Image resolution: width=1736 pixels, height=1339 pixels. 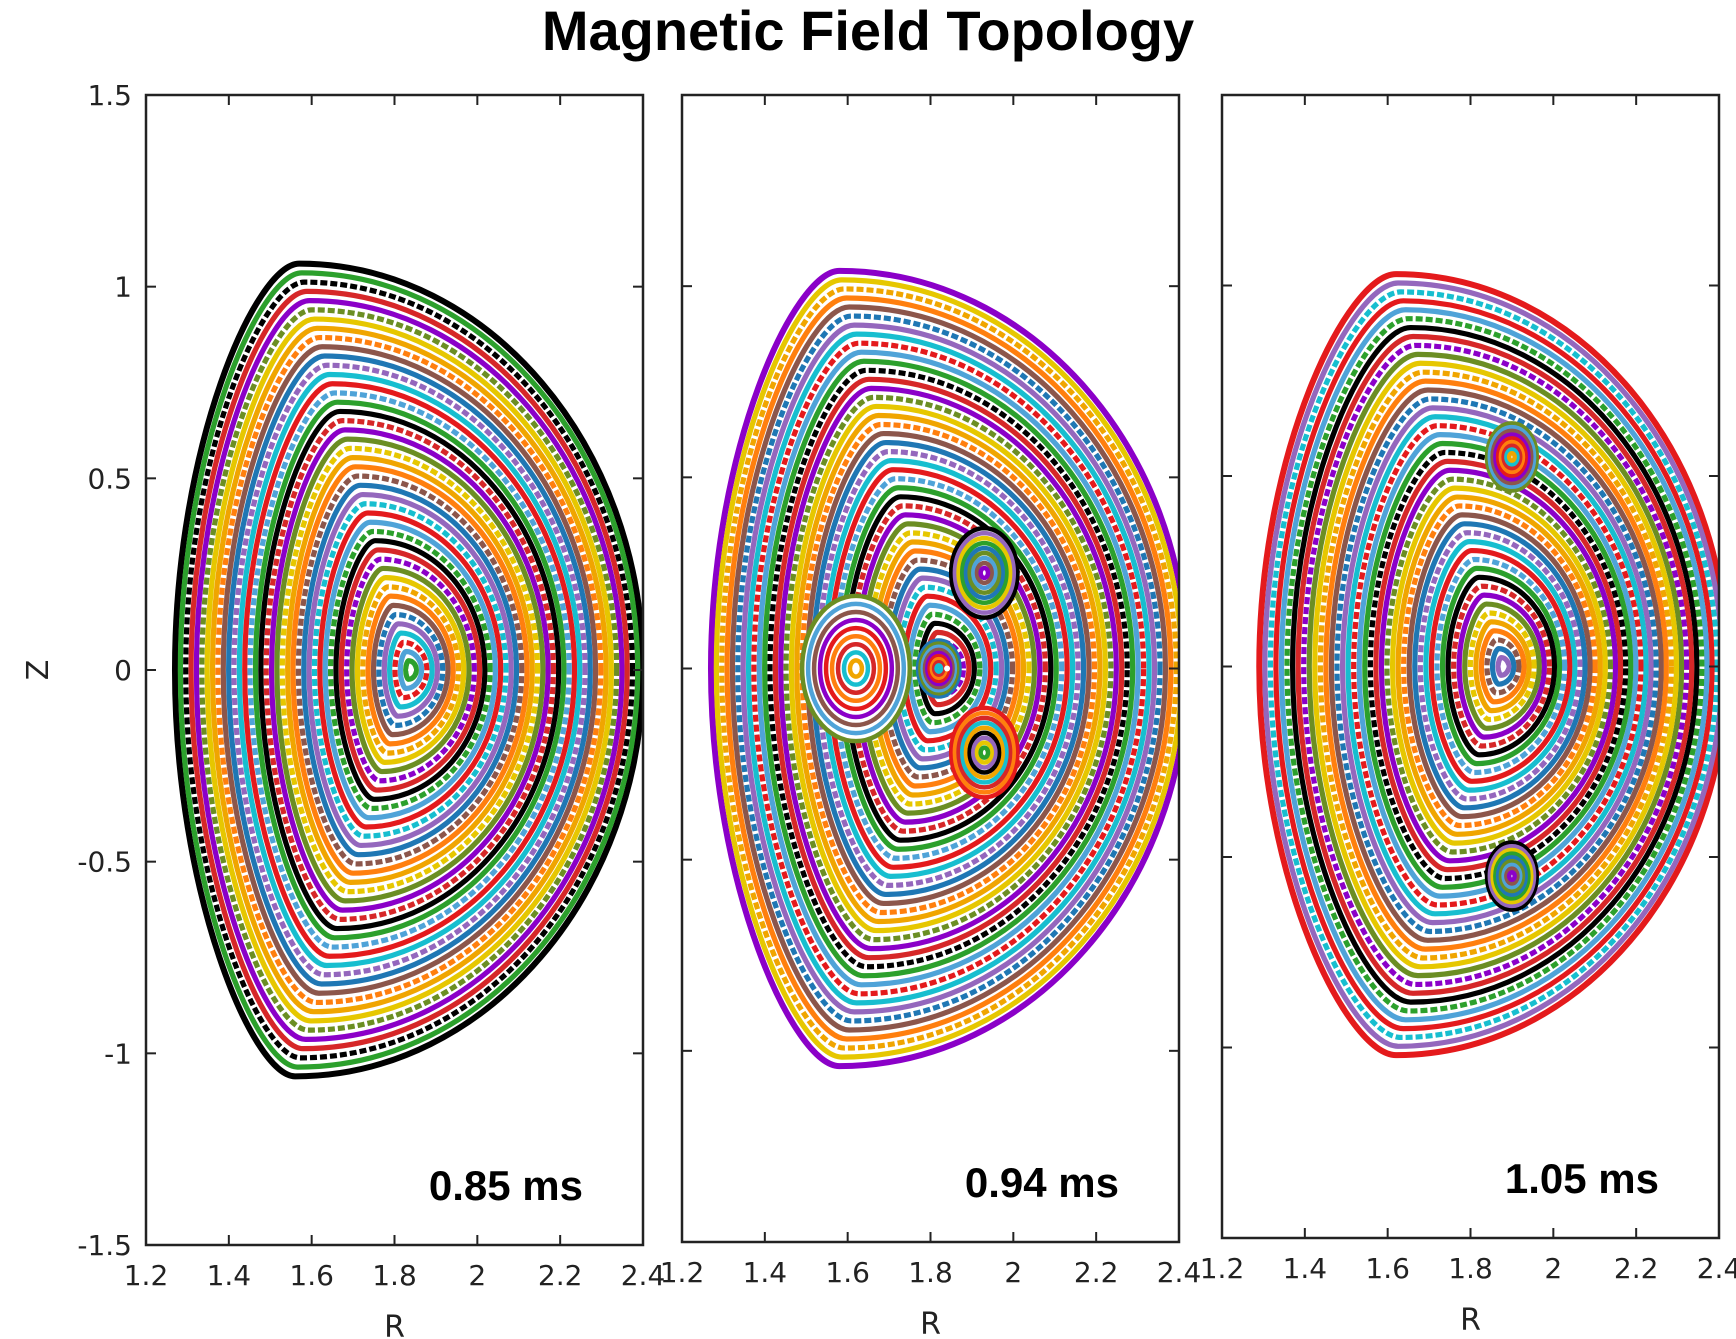 What do you see at coordinates (1582, 1178) in the screenshot?
I see `time-label: 1.05 ms` at bounding box center [1582, 1178].